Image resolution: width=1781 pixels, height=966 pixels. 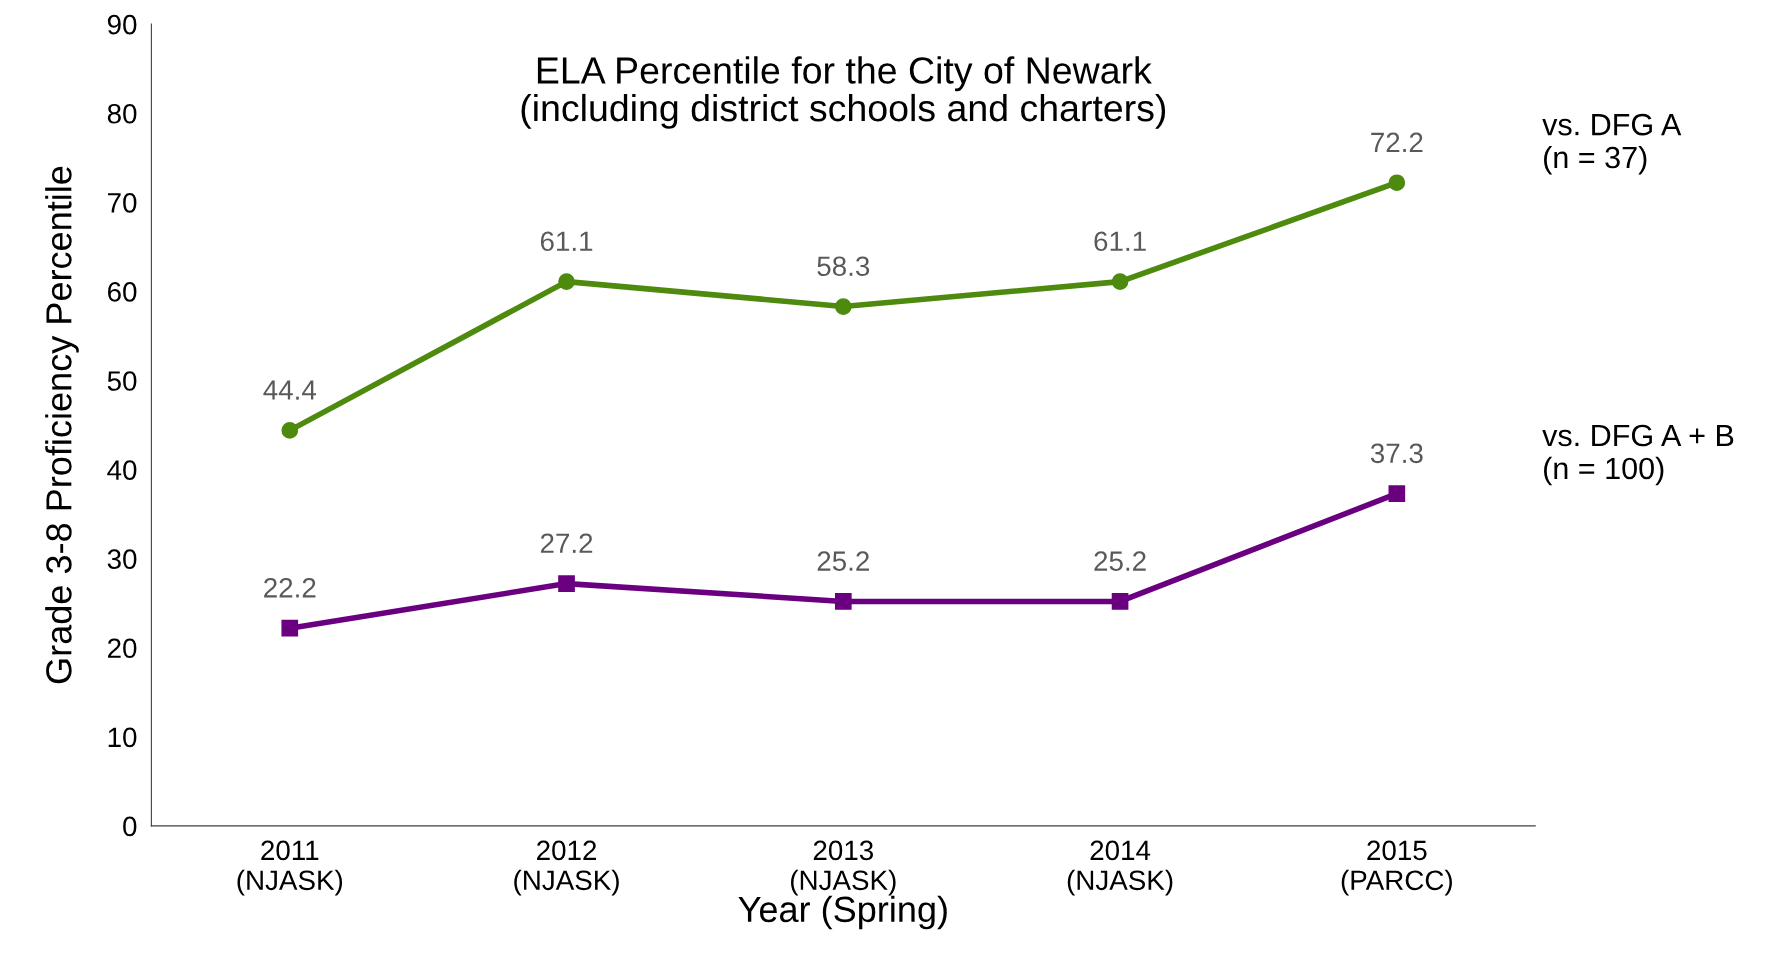 I want to click on data-label: 37.3, so click(x=1396, y=453).